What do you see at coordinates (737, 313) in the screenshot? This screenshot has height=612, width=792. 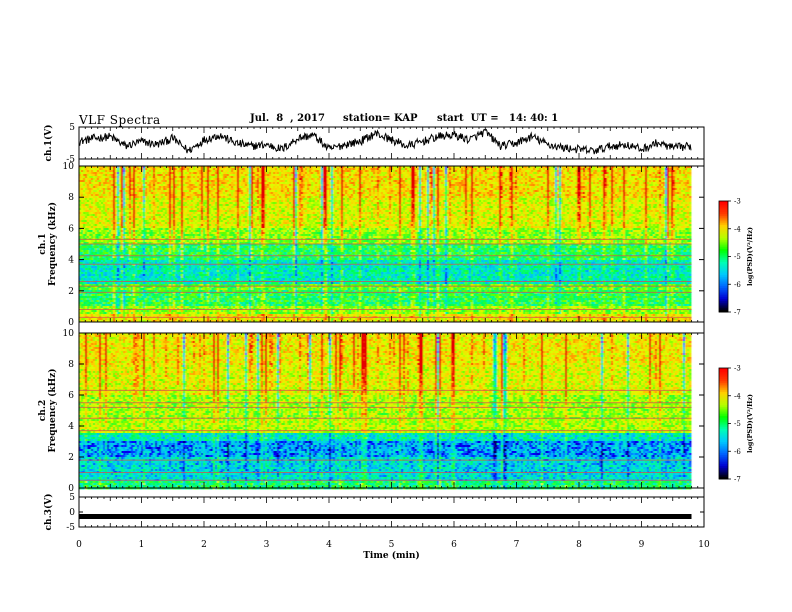 I see `ch1-colorbar-tick-label: -7` at bounding box center [737, 313].